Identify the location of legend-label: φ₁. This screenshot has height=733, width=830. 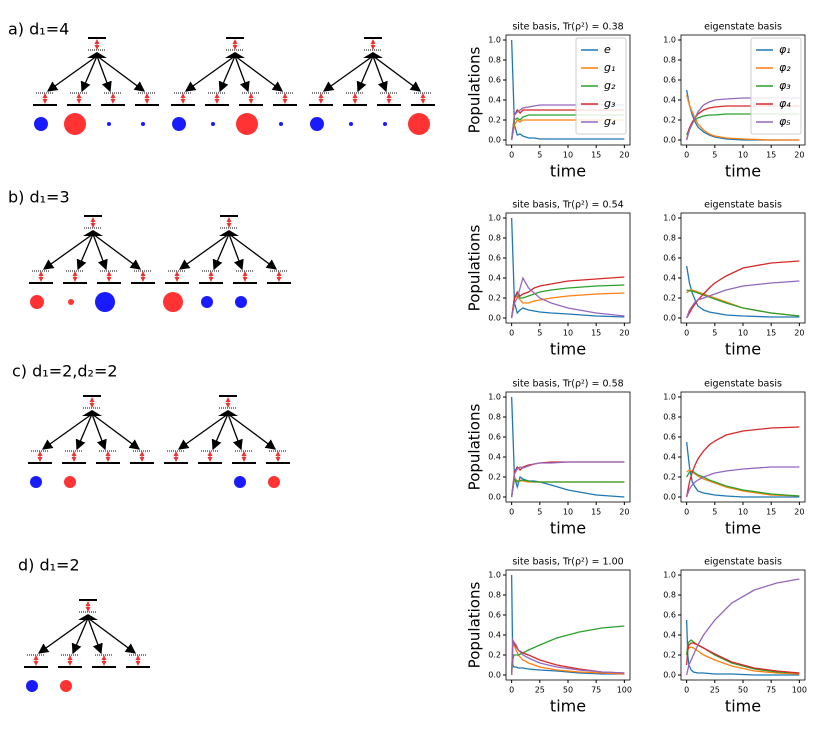
(785, 49).